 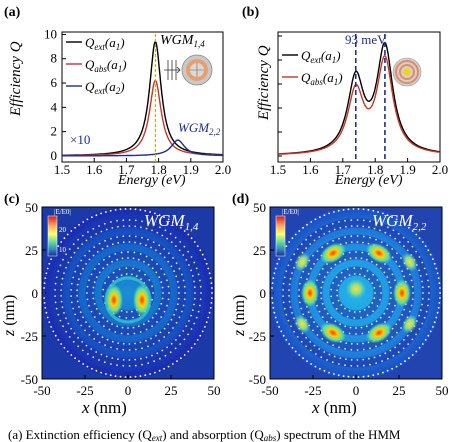 What do you see at coordinates (356, 289) in the screenshot?
I see `hotspot-center` at bounding box center [356, 289].